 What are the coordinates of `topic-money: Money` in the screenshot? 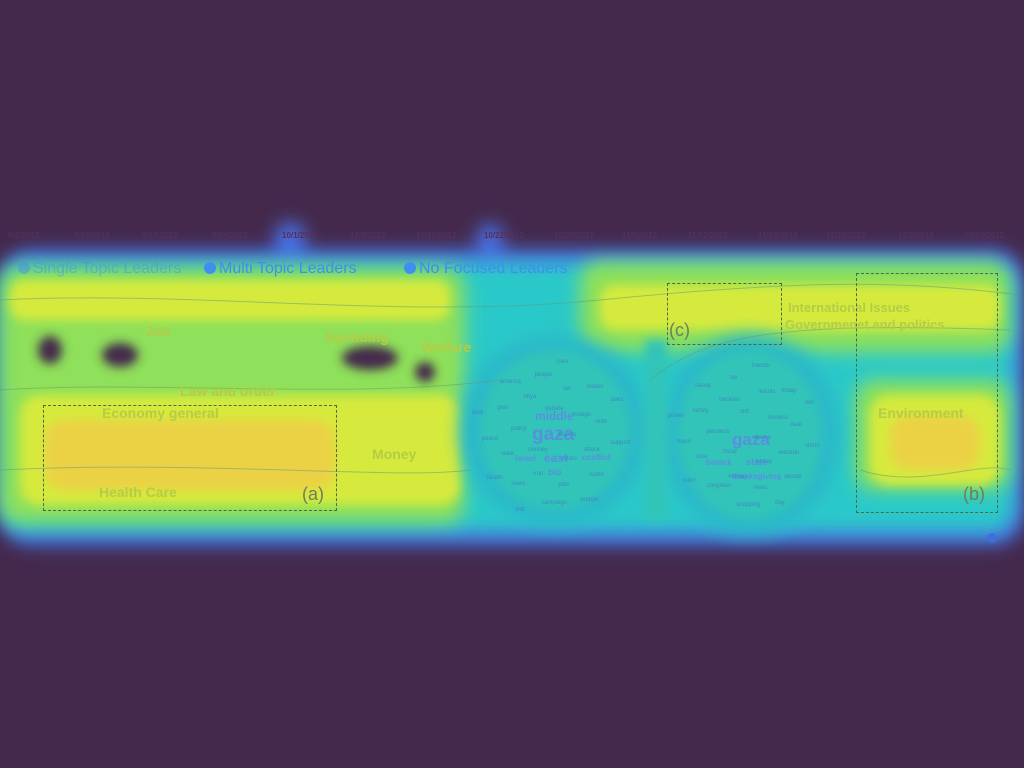 It's located at (394, 454).